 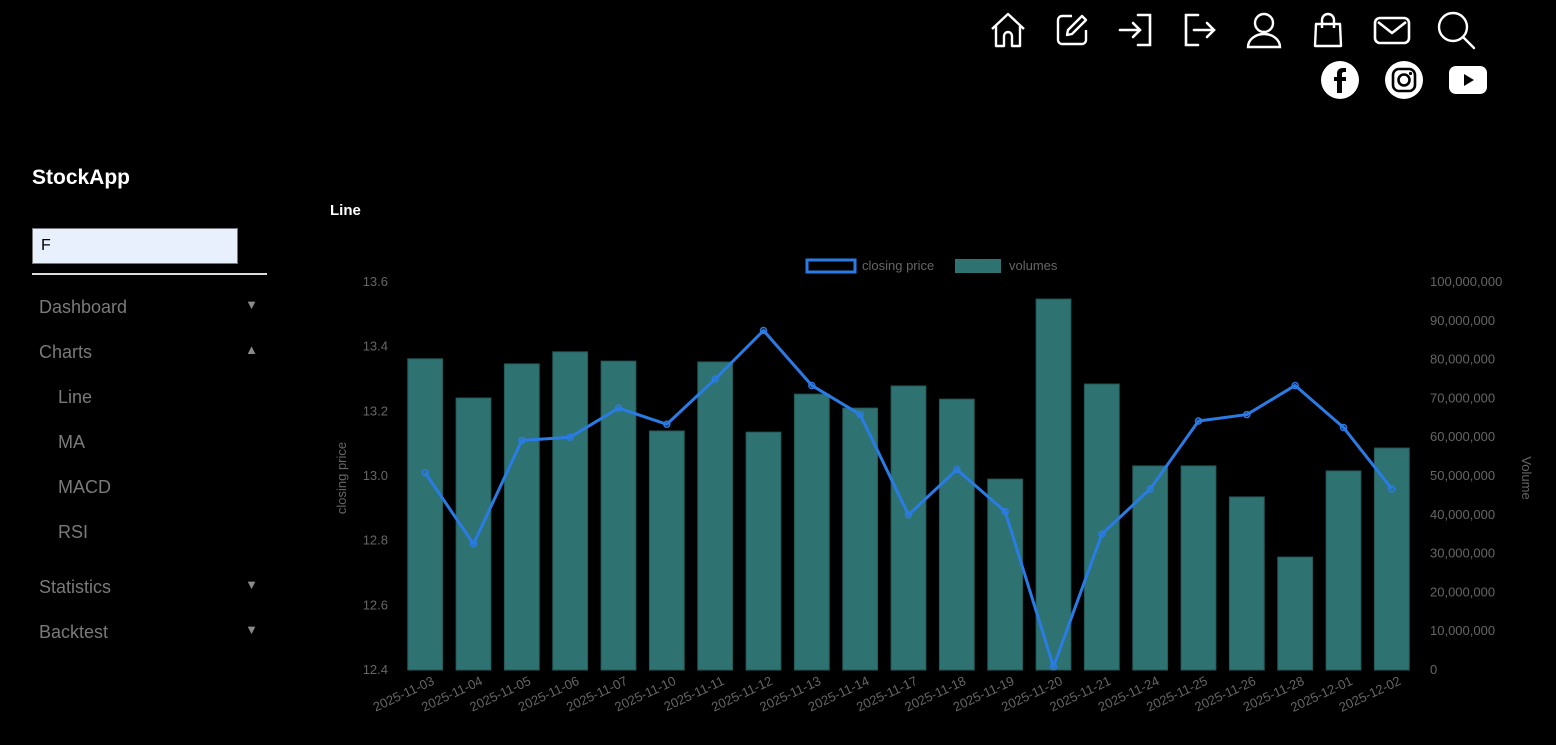 What do you see at coordinates (375, 410) in the screenshot?
I see `y-left-tick-label: 13.2` at bounding box center [375, 410].